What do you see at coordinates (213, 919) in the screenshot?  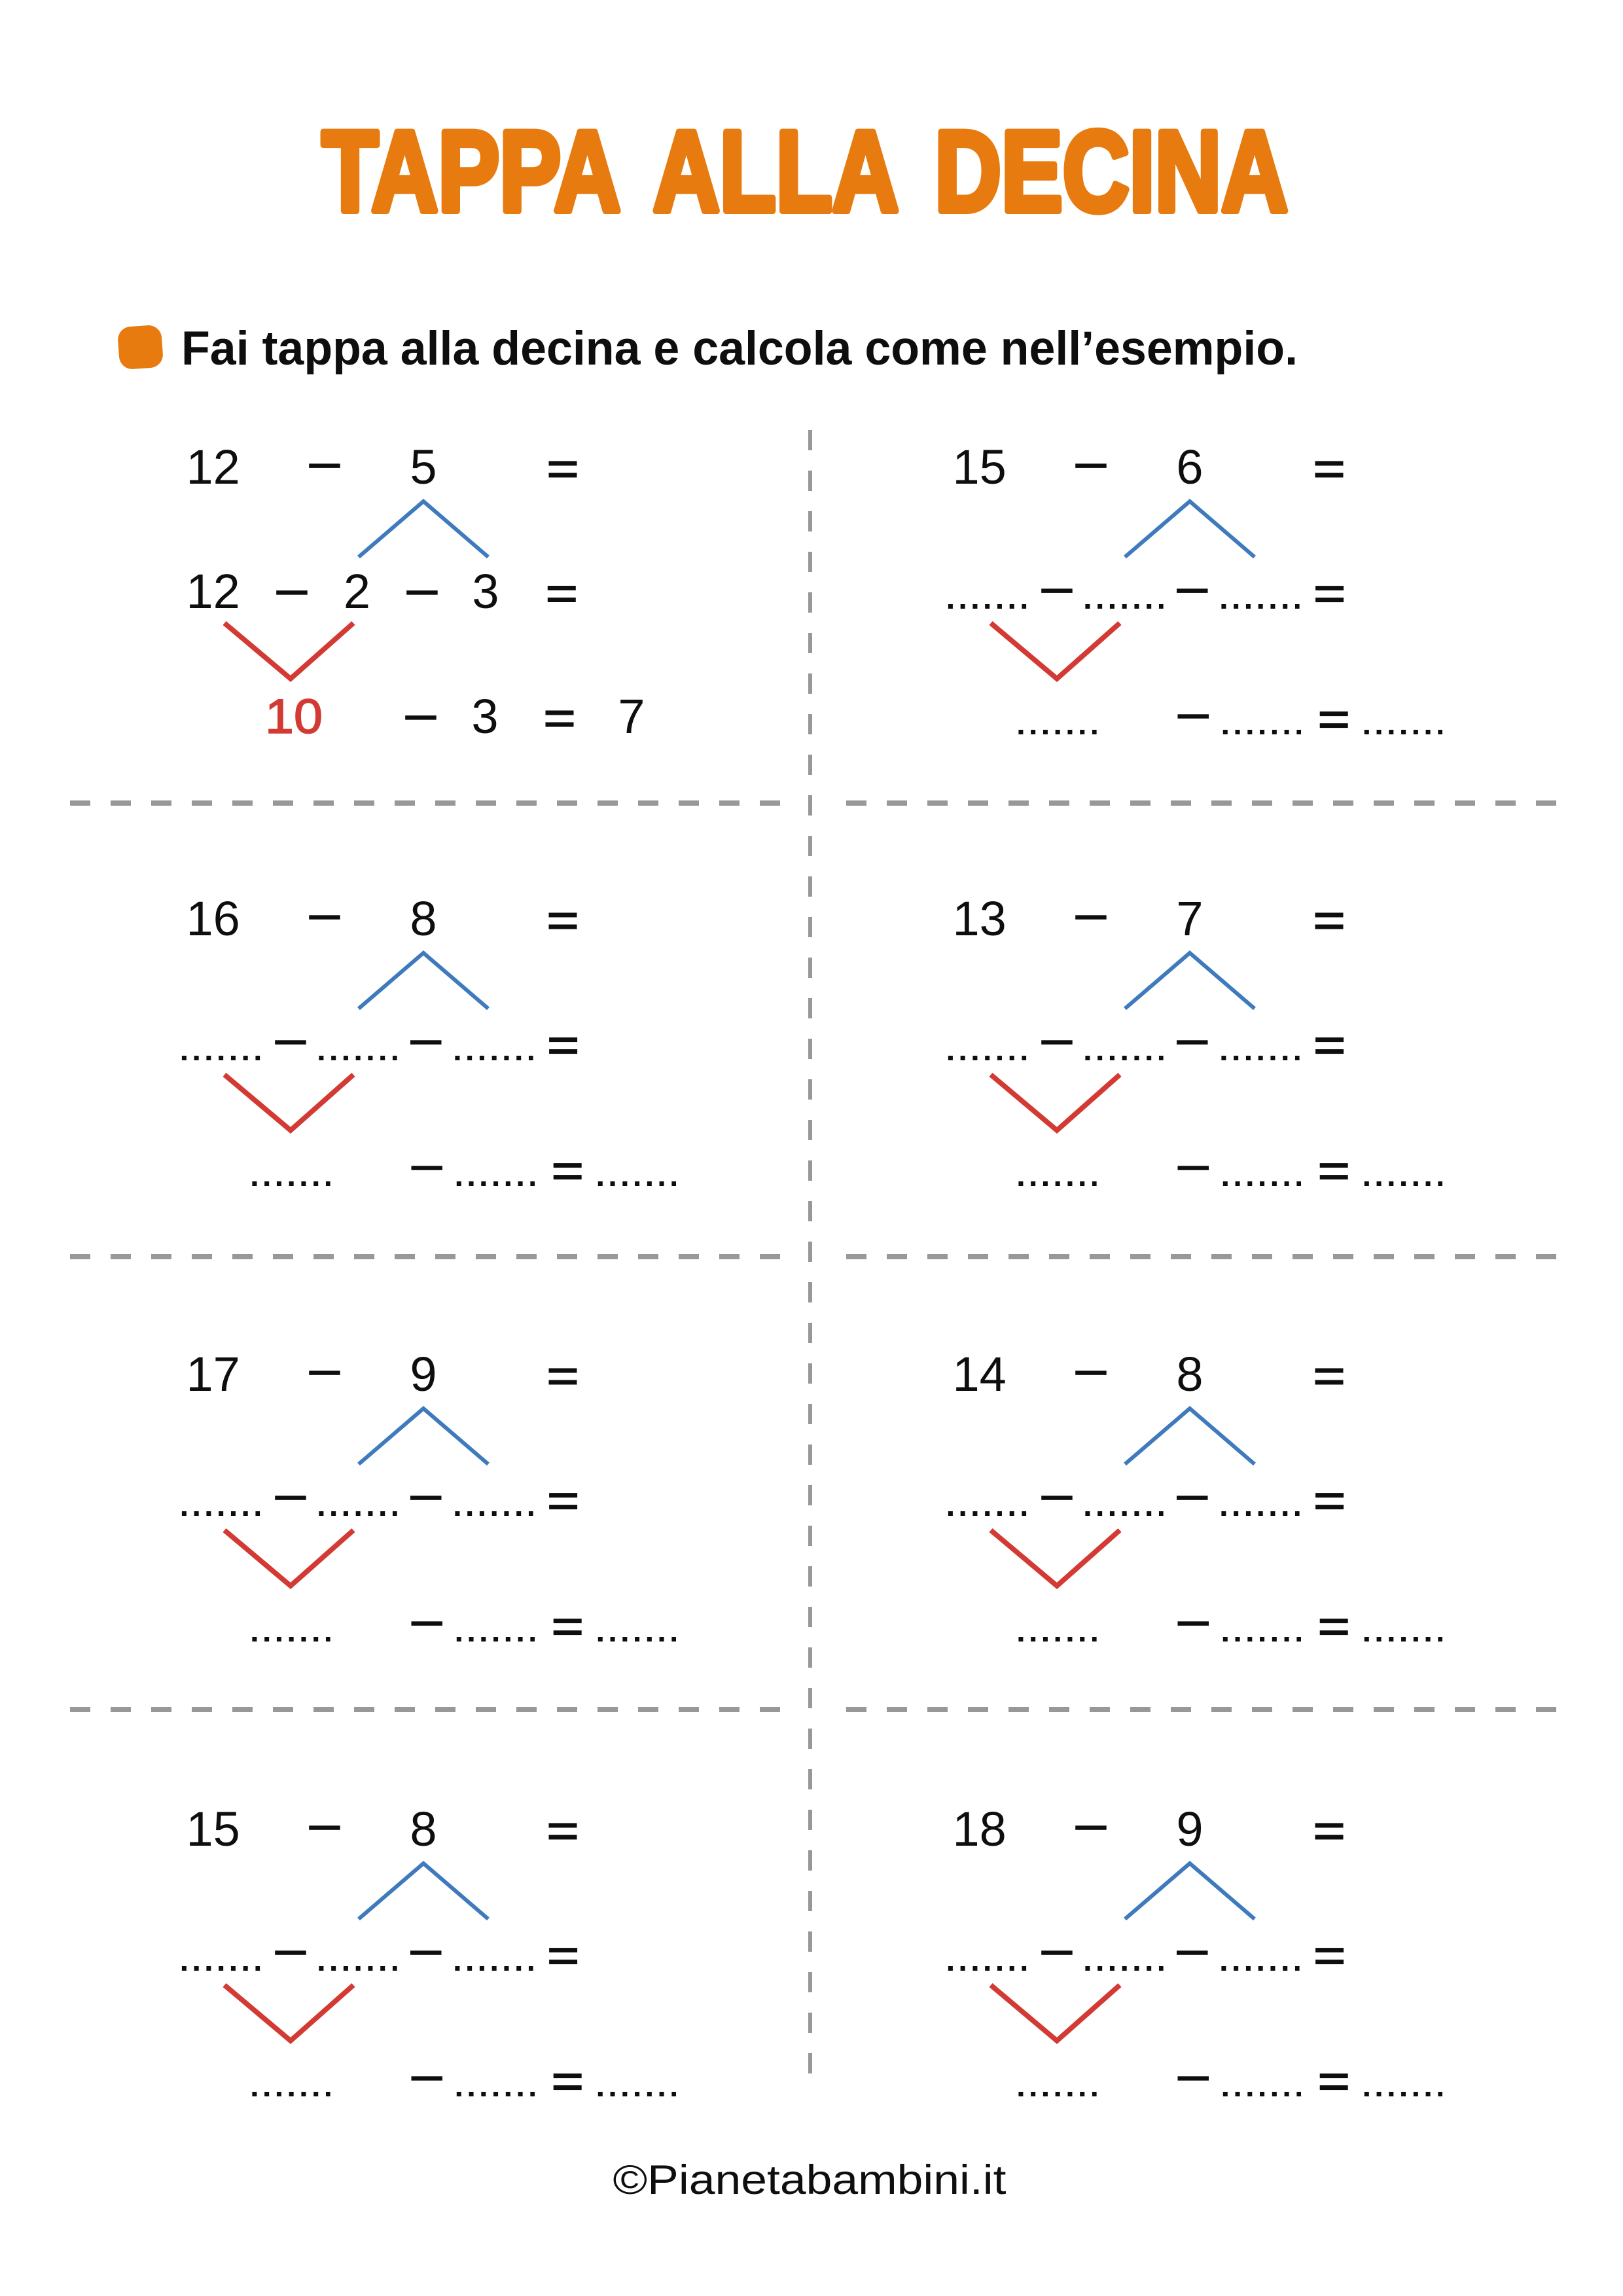 I see `svg-text: 16` at bounding box center [213, 919].